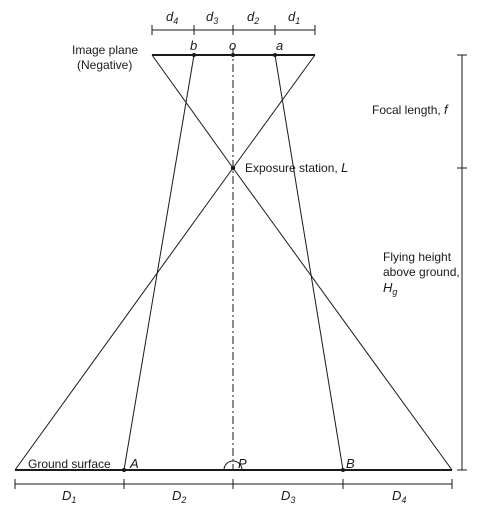 This screenshot has height=511, width=495. Describe the element at coordinates (134, 463) in the screenshot. I see `label-point-A: A` at that location.